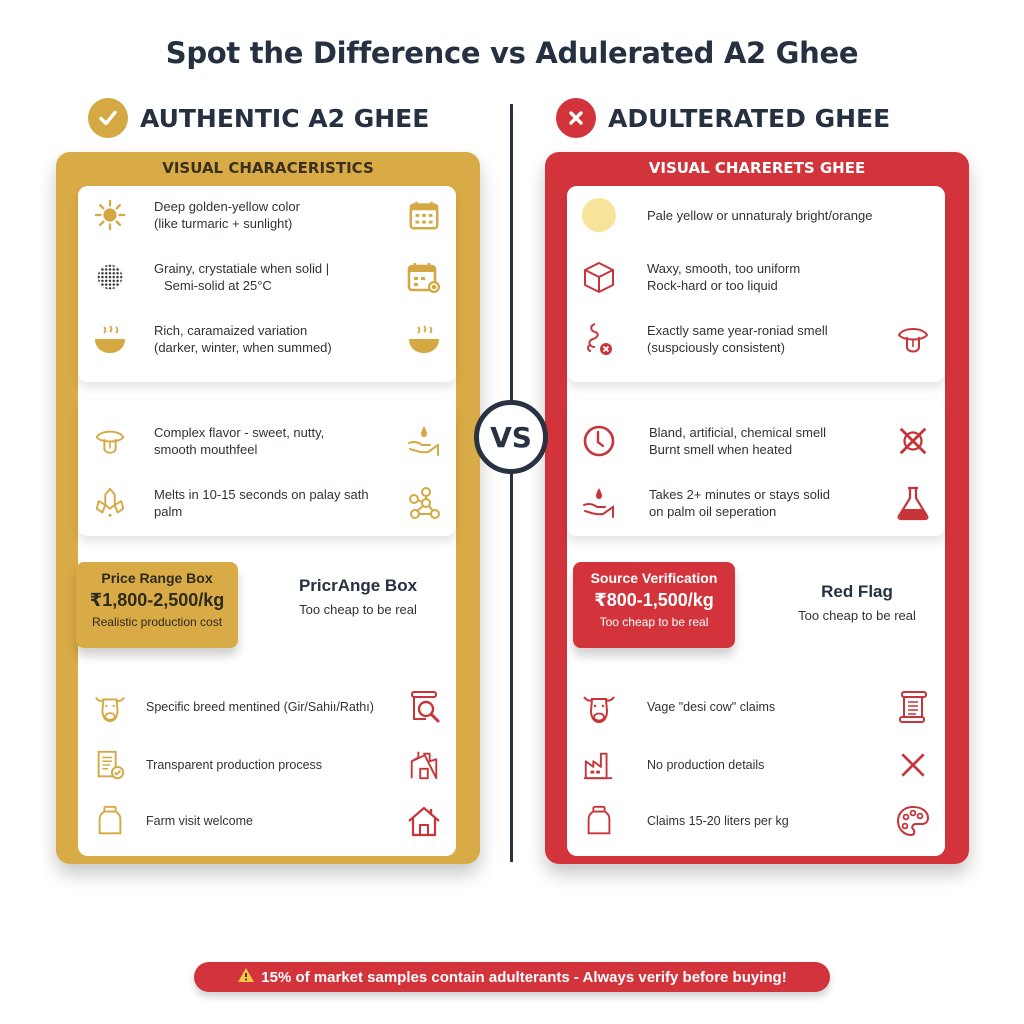 The width and height of the screenshot is (1024, 1024). What do you see at coordinates (206, 449) in the screenshot?
I see `item-text: smooth mouthfeel` at bounding box center [206, 449].